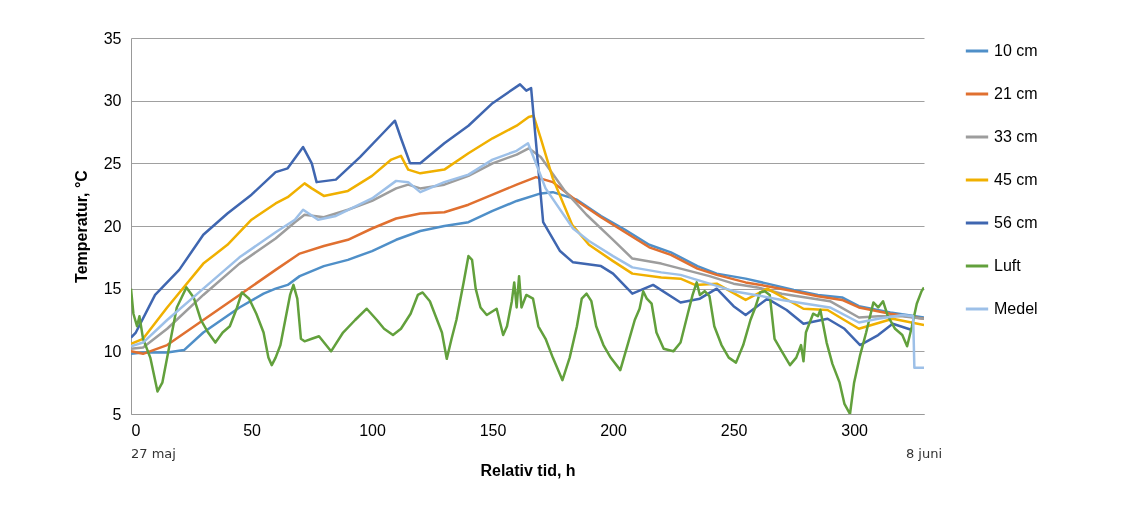 Image resolution: width=1132 pixels, height=529 pixels. Describe the element at coordinates (528, 470) in the screenshot. I see `x-axis-title: Relativ tid, h` at that location.